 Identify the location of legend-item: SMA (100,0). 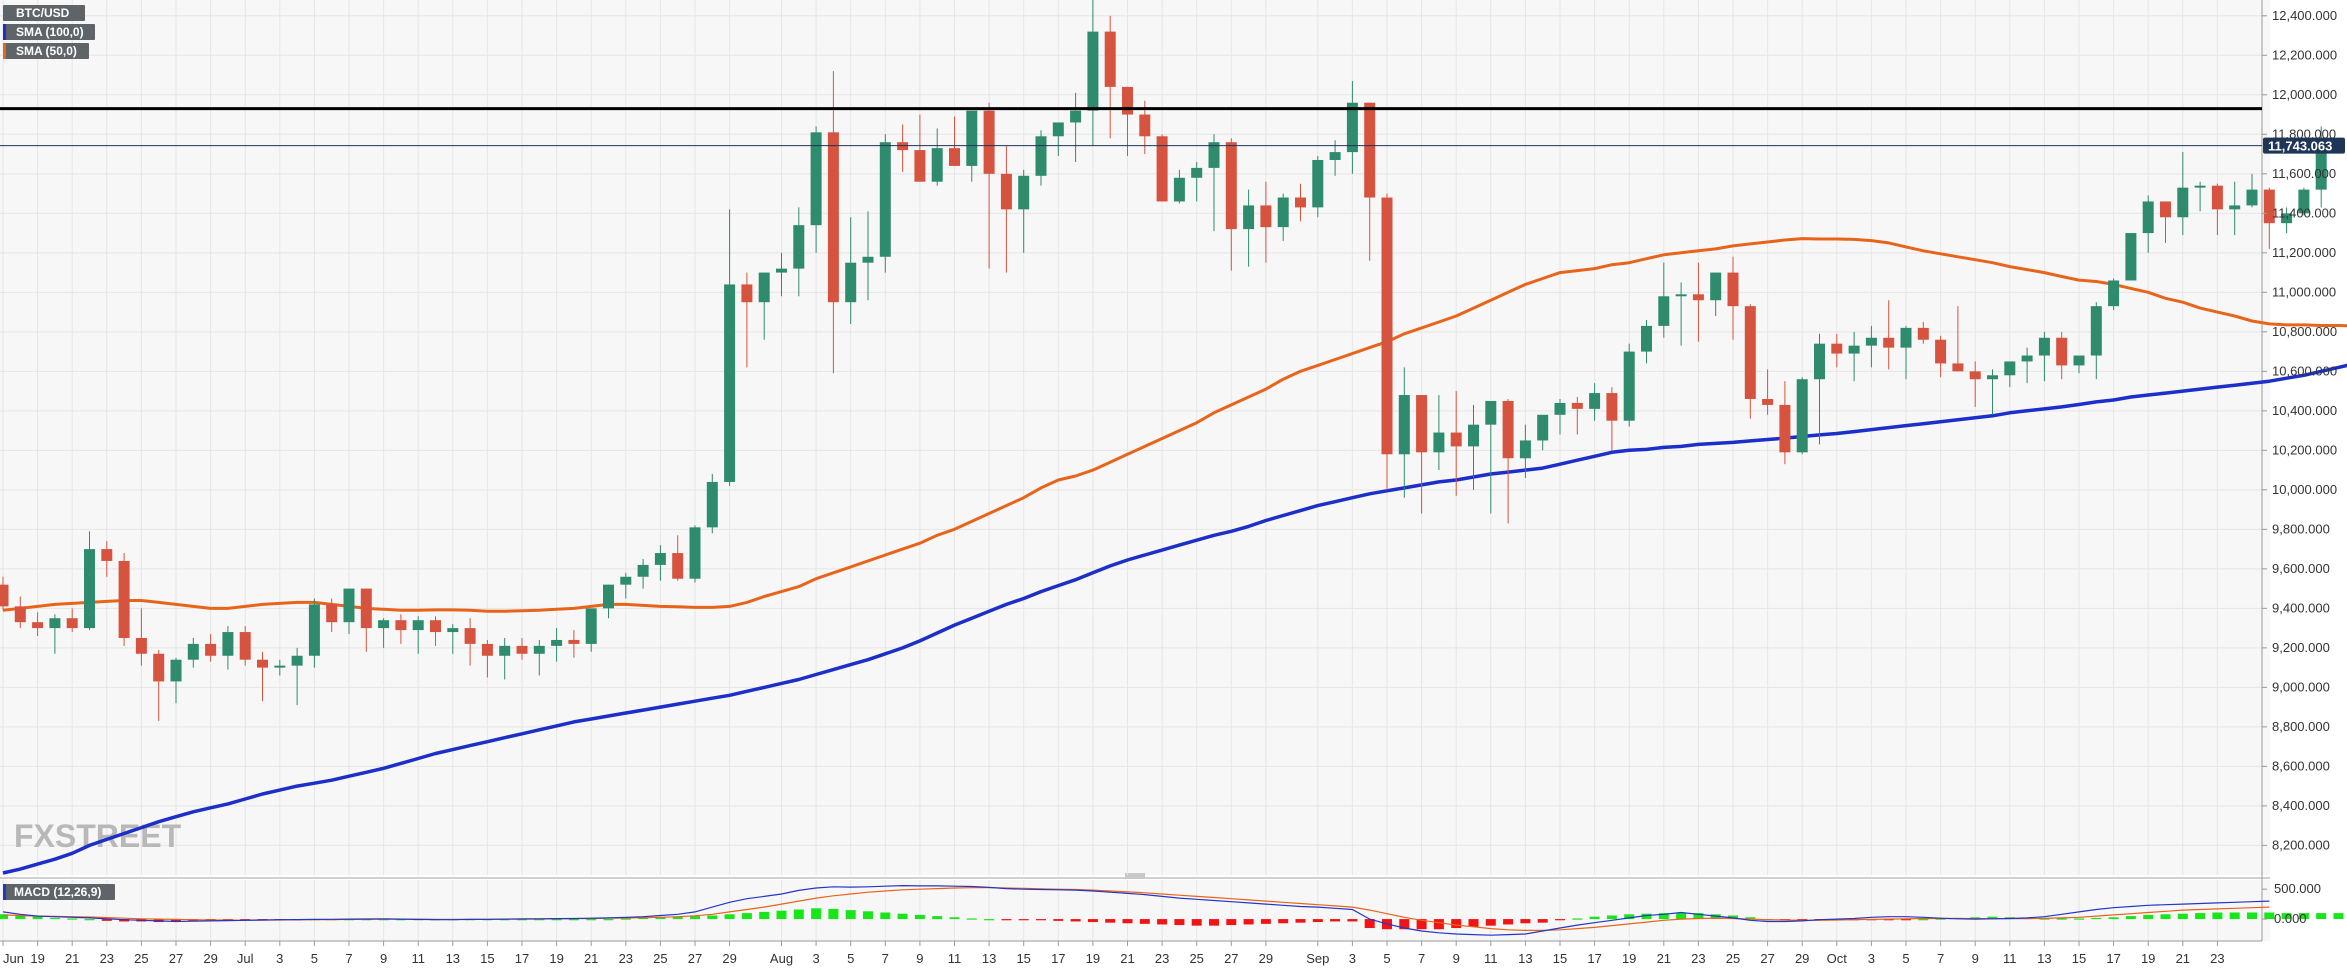
(49, 32).